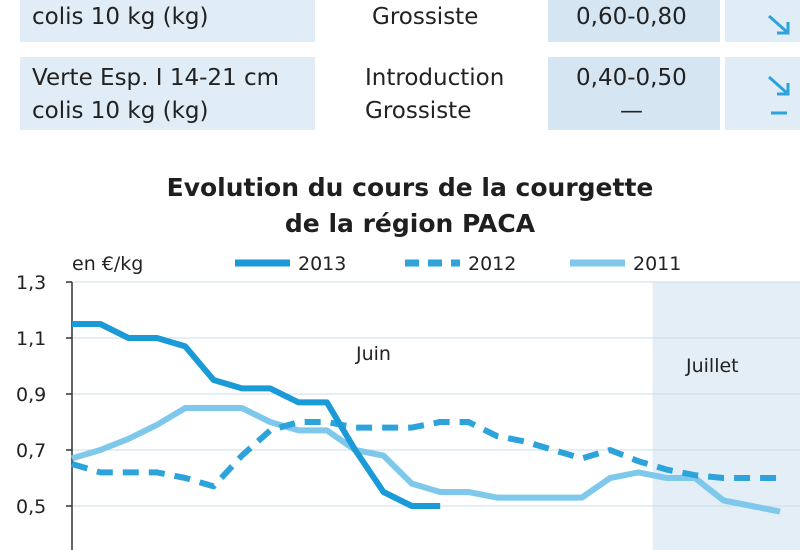 This screenshot has width=800, height=550. Describe the element at coordinates (779, 113) in the screenshot. I see `trend-stable-icon` at that location.